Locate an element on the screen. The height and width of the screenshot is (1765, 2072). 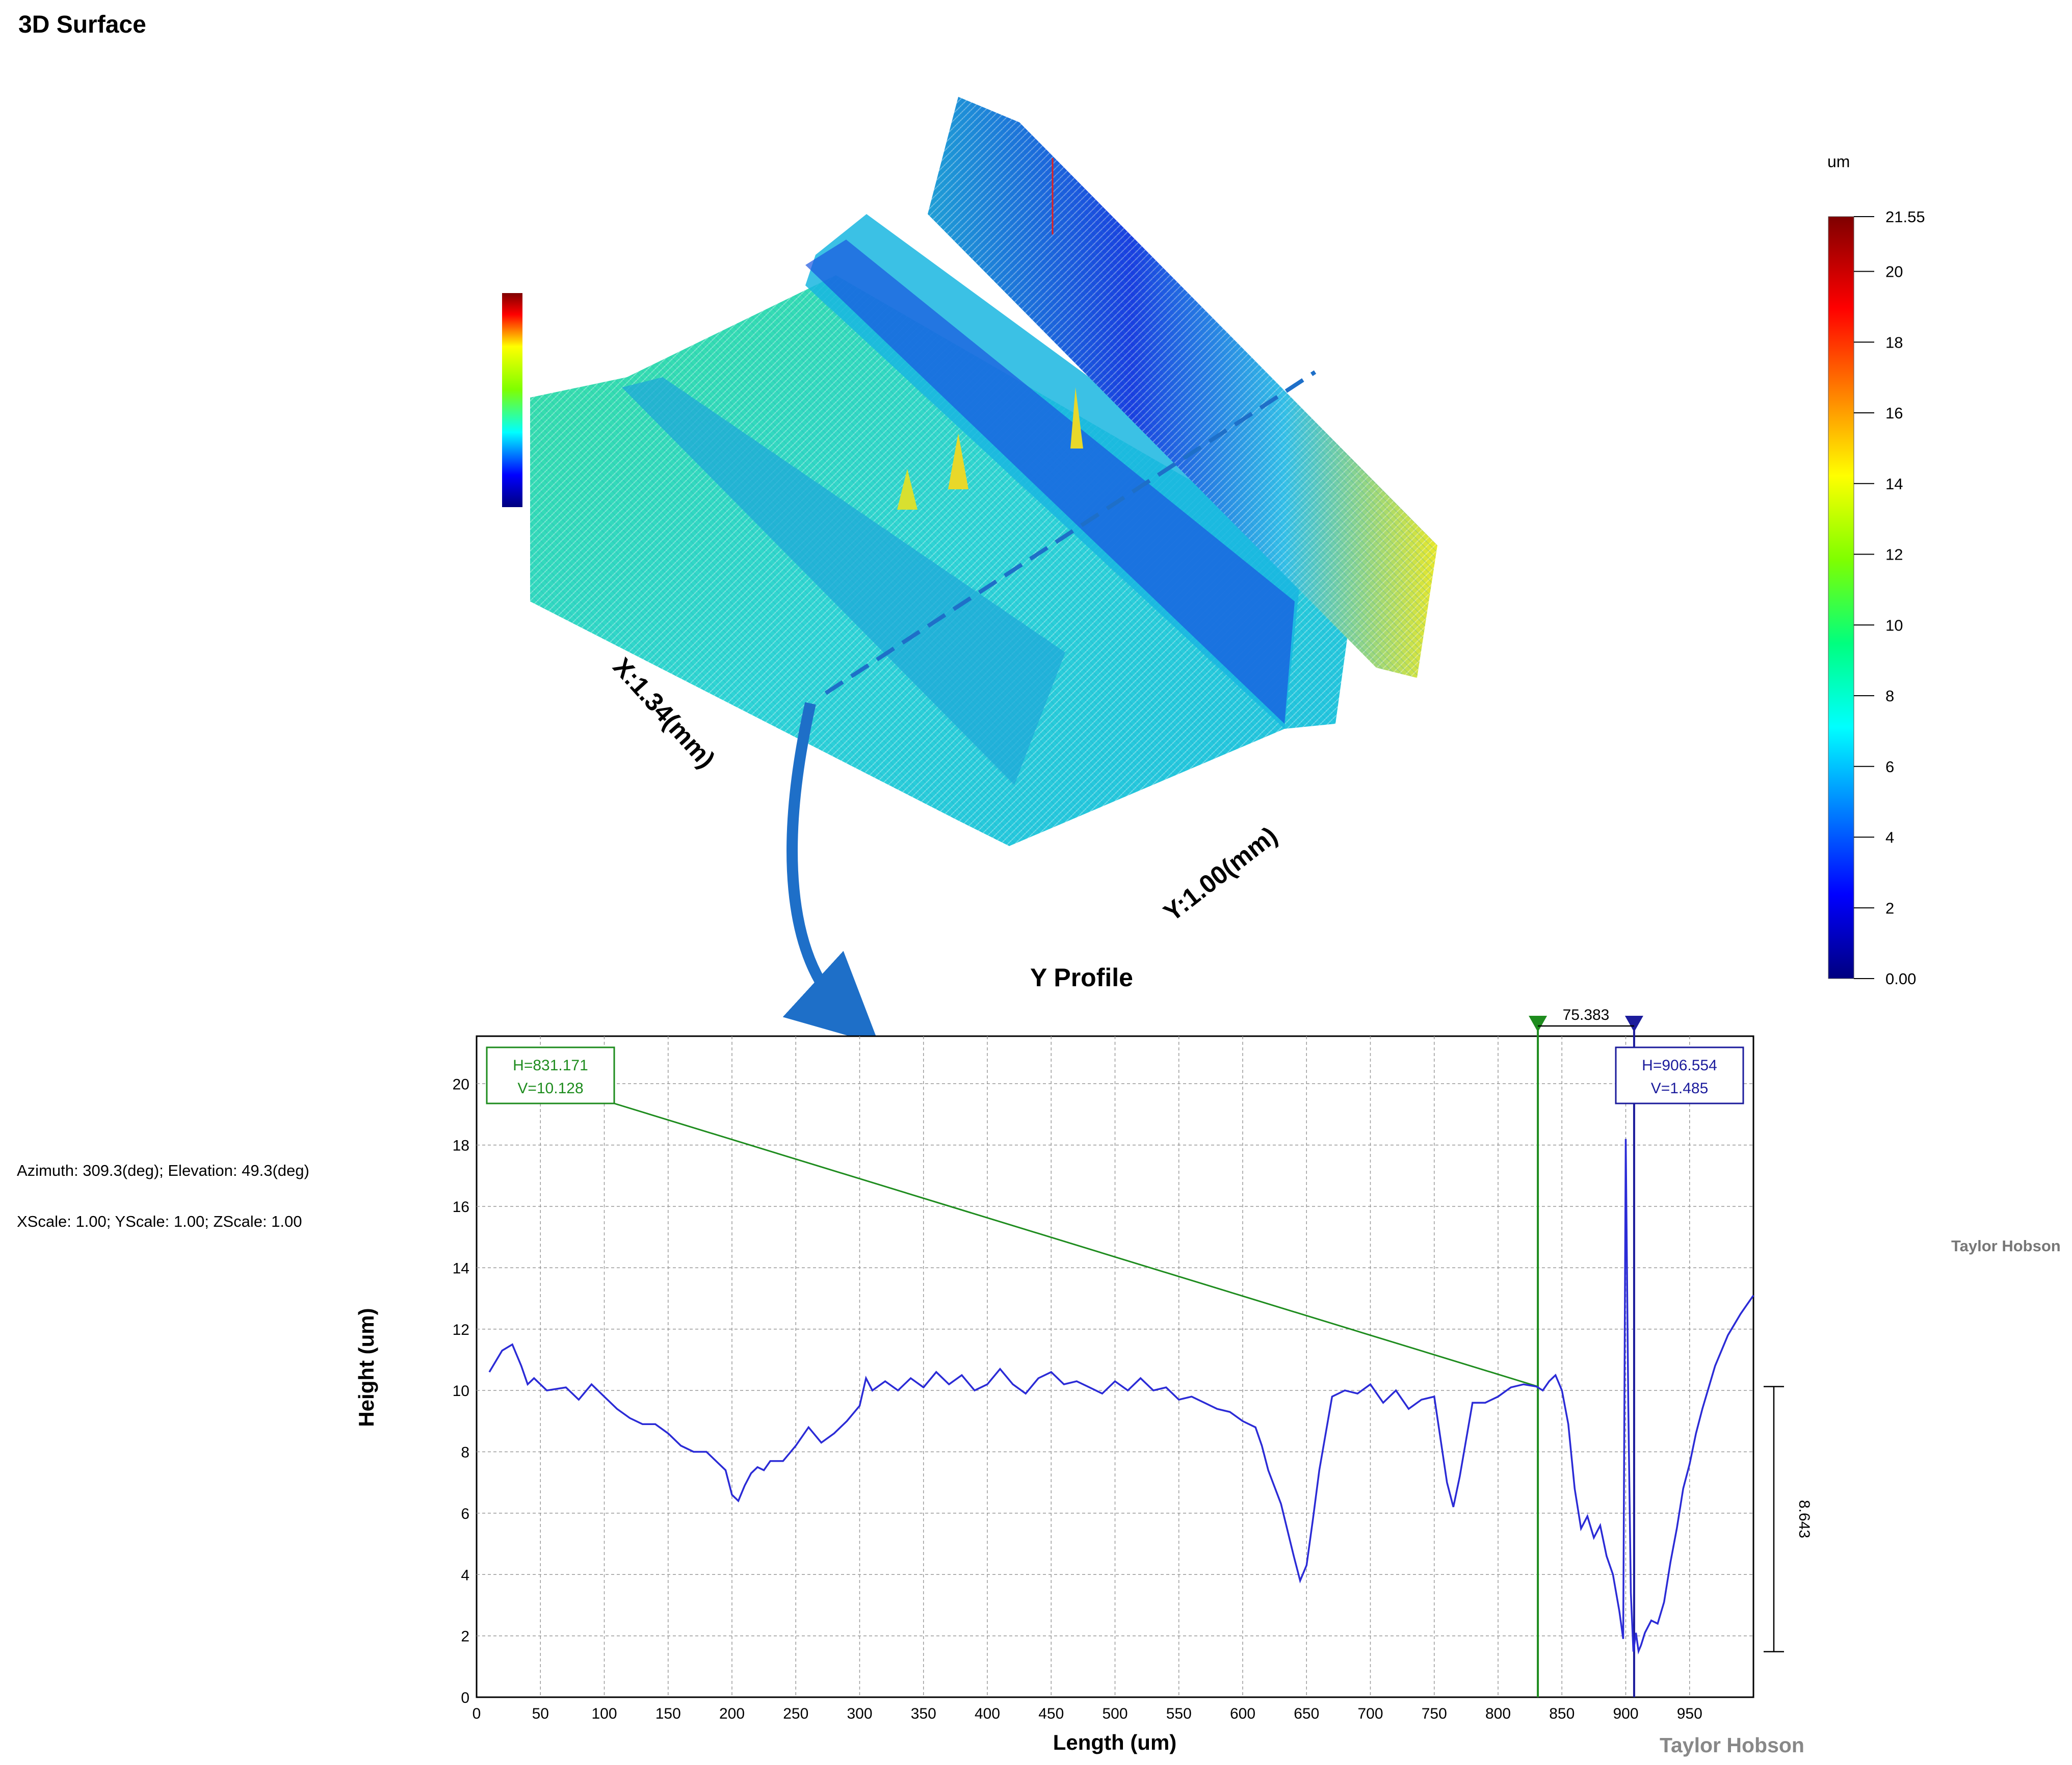
measure-h-label: 75.383 is located at coordinates (1586, 1015).